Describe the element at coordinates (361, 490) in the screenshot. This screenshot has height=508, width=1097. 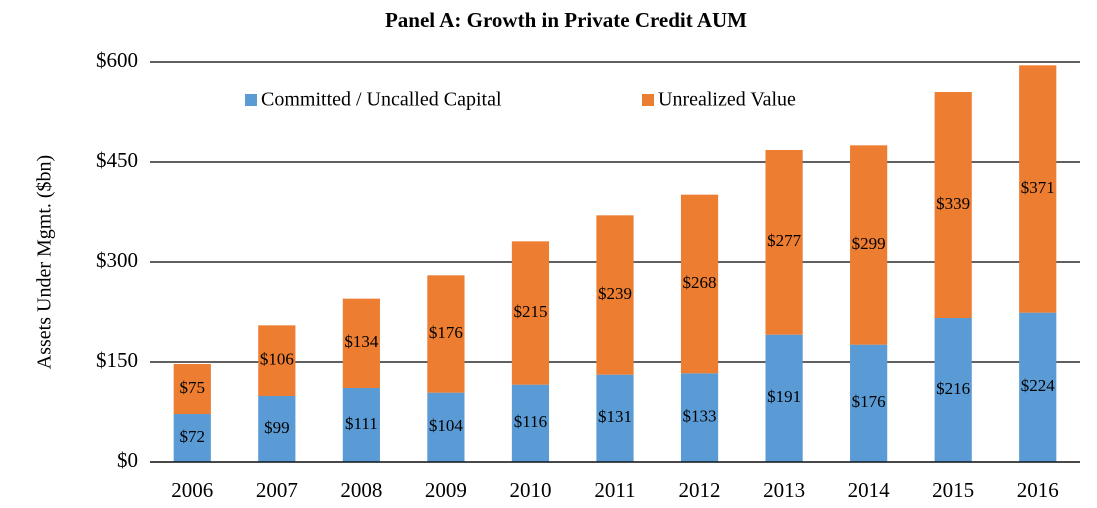
I see `x-tick-label: 2008` at that location.